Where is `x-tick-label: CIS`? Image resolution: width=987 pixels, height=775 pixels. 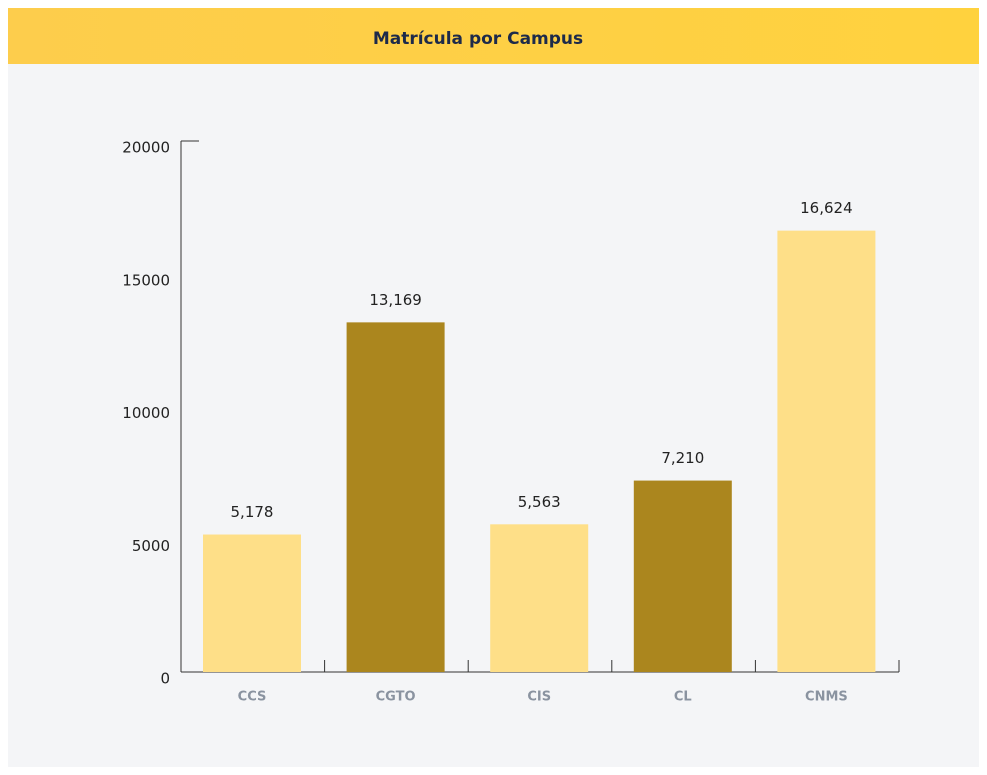
x-tick-label: CIS is located at coordinates (539, 697).